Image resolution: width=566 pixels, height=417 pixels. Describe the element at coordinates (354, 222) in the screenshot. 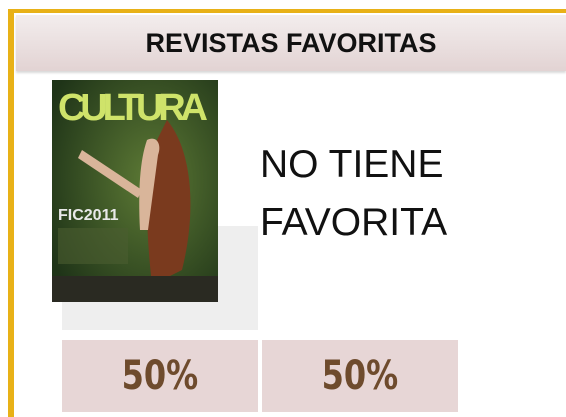

I see `message-line: FAVORITA` at that location.